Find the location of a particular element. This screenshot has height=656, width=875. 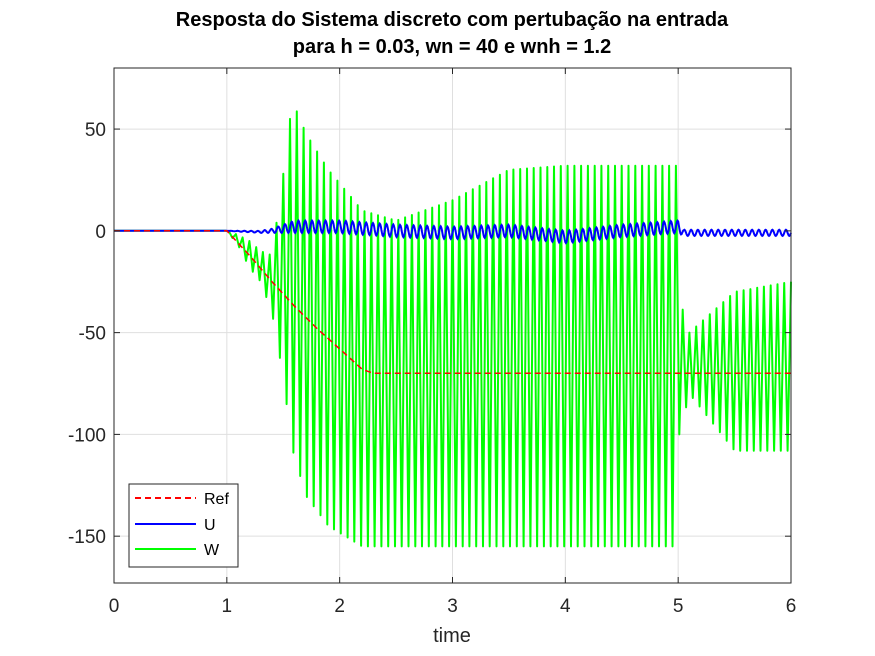

x-axis-label: time is located at coordinates (452, 636).